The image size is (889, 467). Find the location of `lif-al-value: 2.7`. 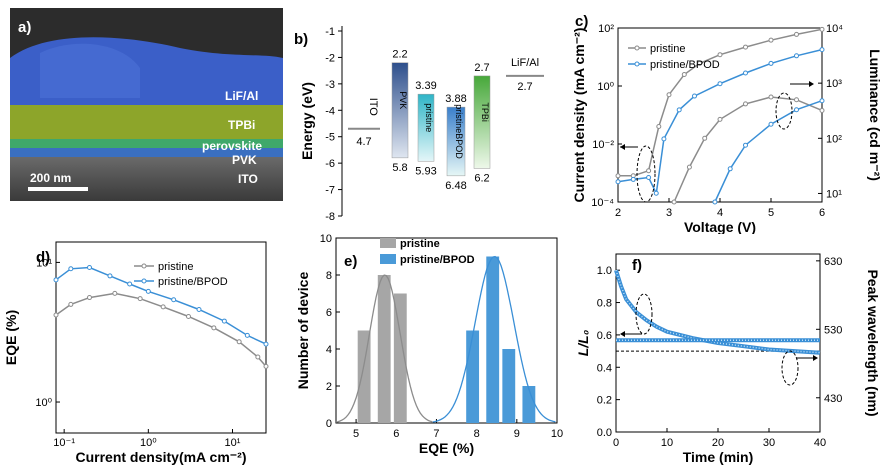

lif-al-value: 2.7 is located at coordinates (524, 87).